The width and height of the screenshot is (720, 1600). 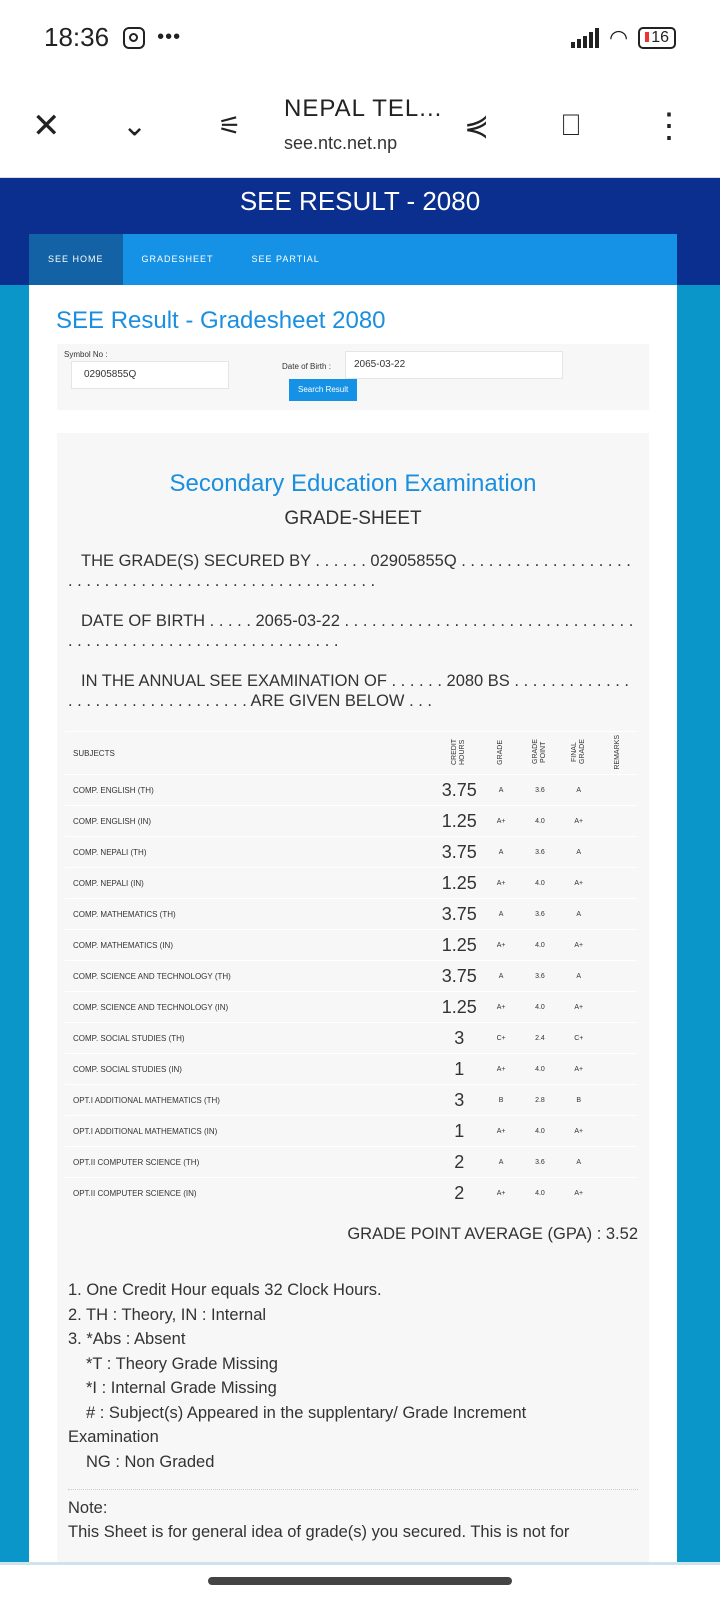 What do you see at coordinates (454, 365) in the screenshot?
I see `dob-input: 2065-03-22` at bounding box center [454, 365].